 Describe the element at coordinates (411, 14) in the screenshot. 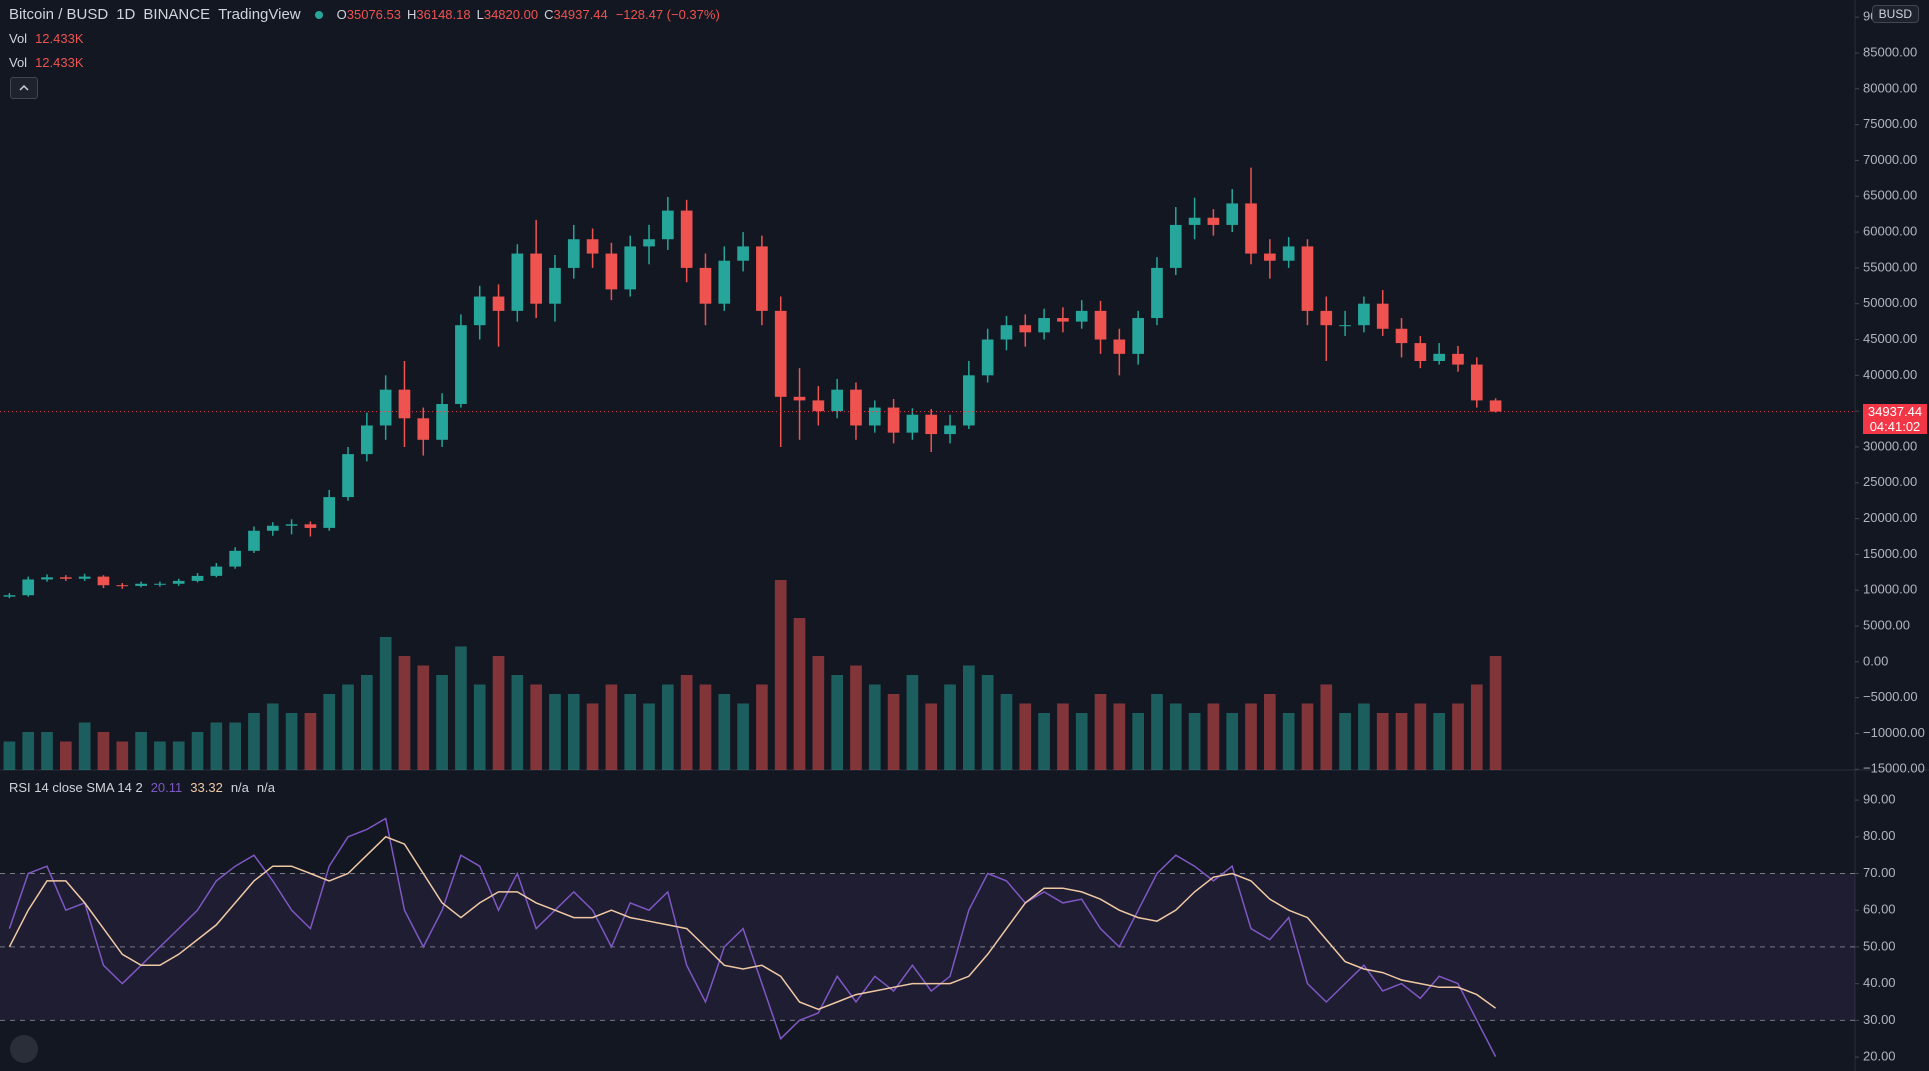

I see `ohlc-label: H` at that location.